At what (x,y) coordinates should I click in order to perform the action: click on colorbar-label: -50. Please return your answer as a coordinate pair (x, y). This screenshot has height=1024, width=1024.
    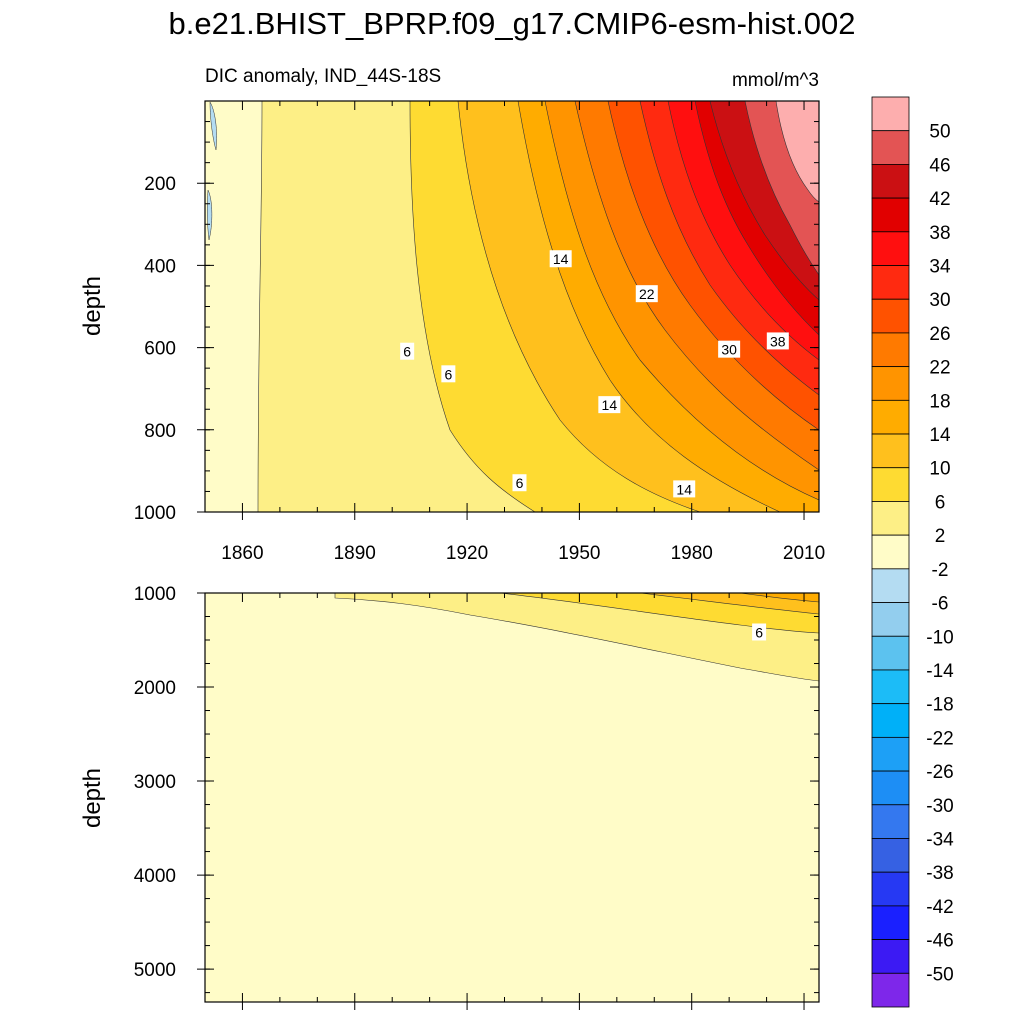
    Looking at the image, I should click on (939, 974).